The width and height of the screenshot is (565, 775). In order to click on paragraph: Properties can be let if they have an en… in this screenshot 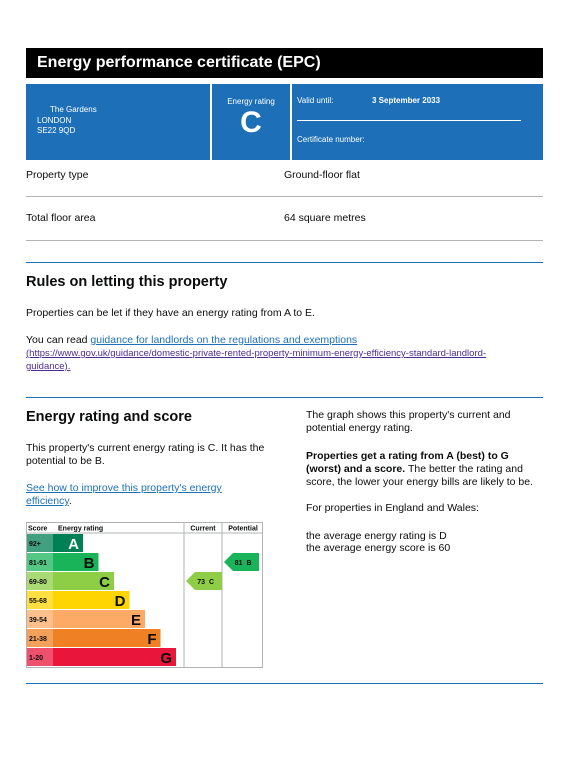, I will do `click(170, 313)`.